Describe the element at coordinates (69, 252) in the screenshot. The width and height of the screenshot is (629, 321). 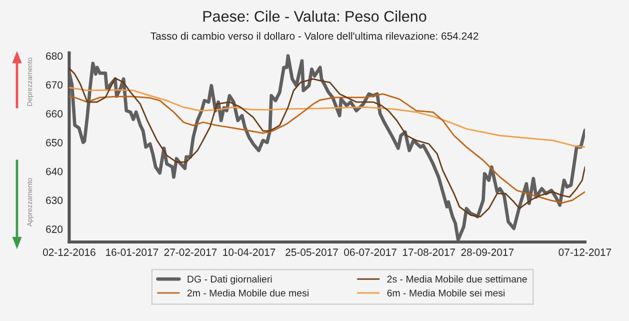
I see `x-tick-label: 02-12-2016` at that location.